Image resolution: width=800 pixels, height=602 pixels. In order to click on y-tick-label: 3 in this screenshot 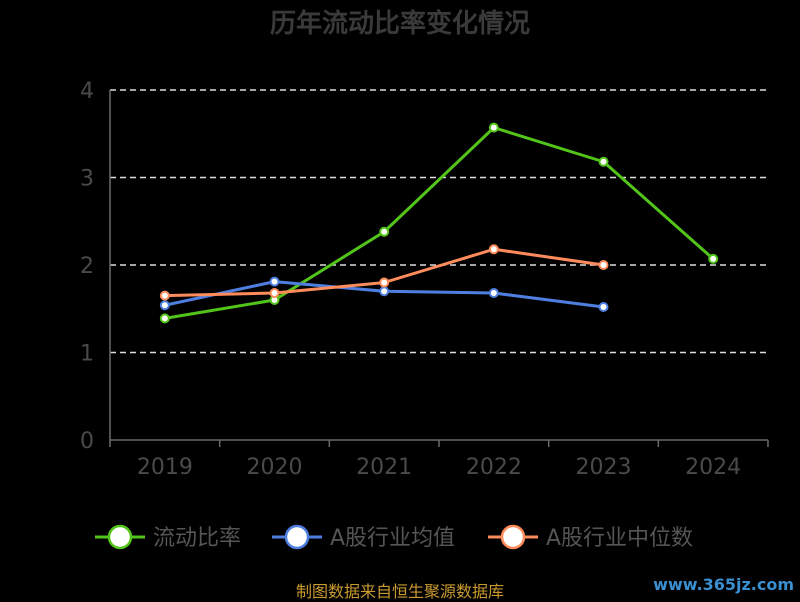, I will do `click(87, 179)`.